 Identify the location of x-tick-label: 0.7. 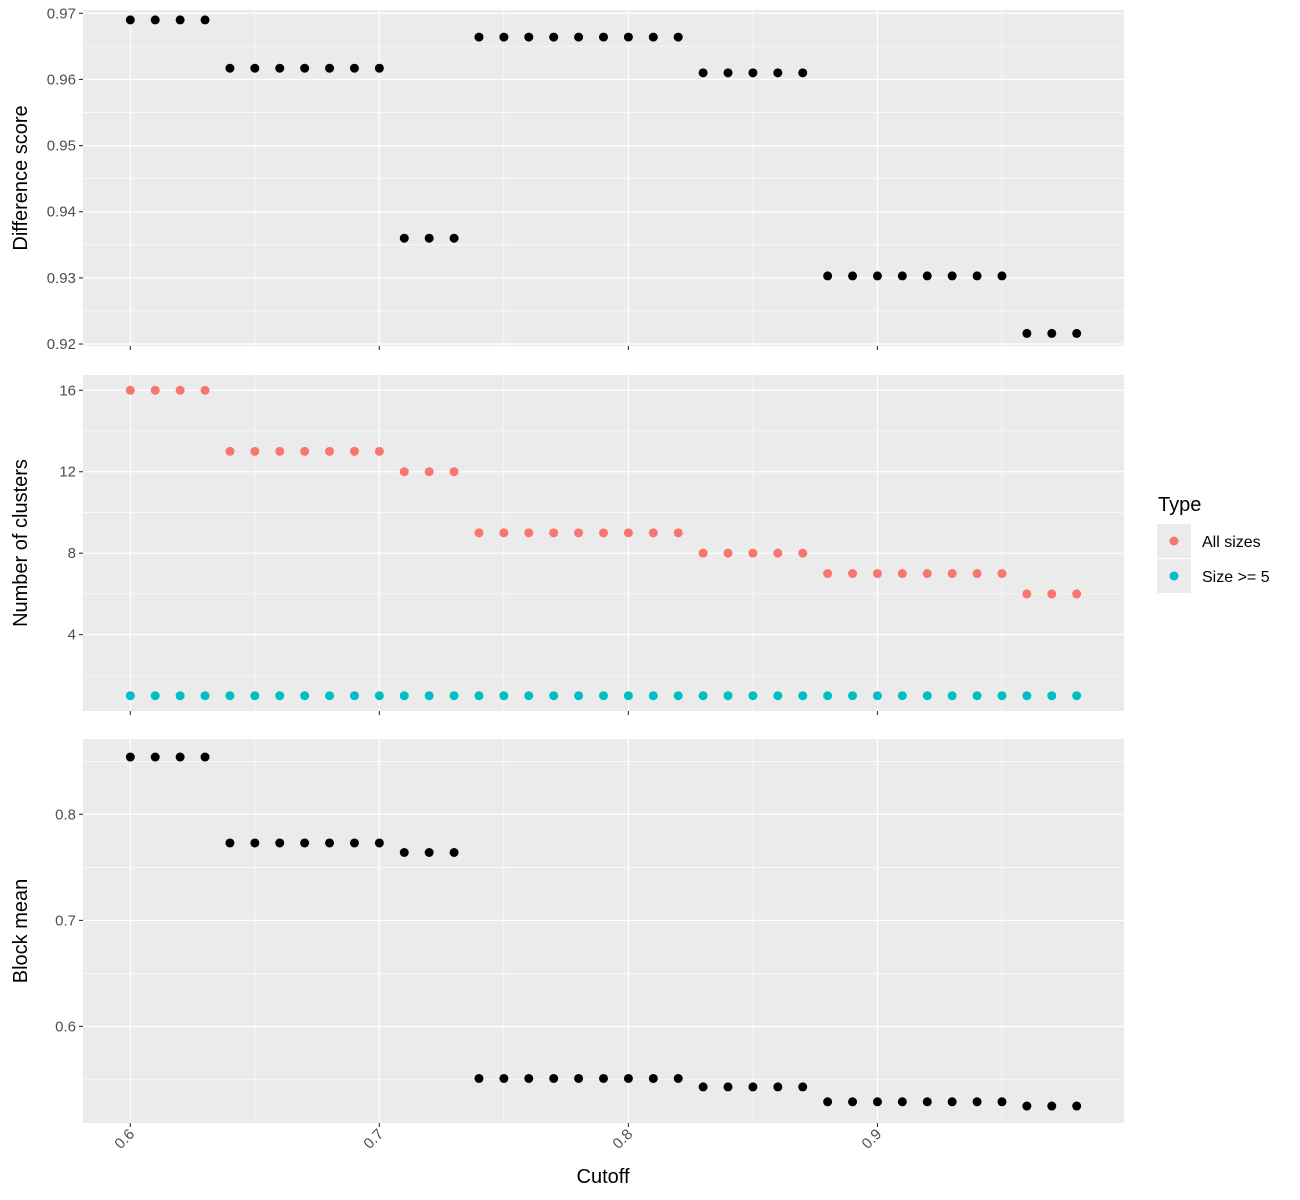
(373, 1139).